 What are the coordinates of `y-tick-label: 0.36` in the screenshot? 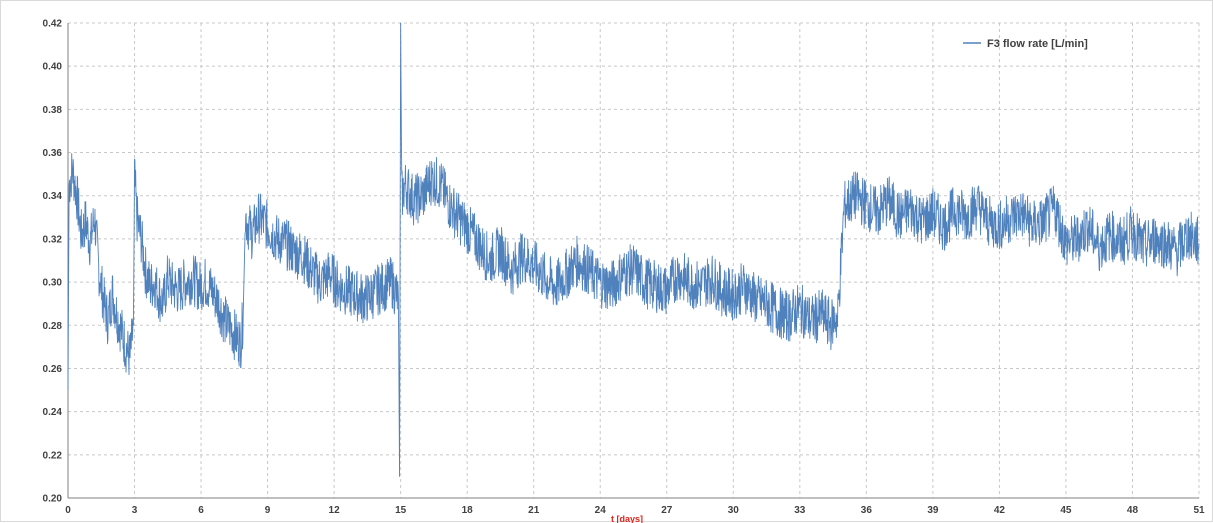 It's located at (53, 153).